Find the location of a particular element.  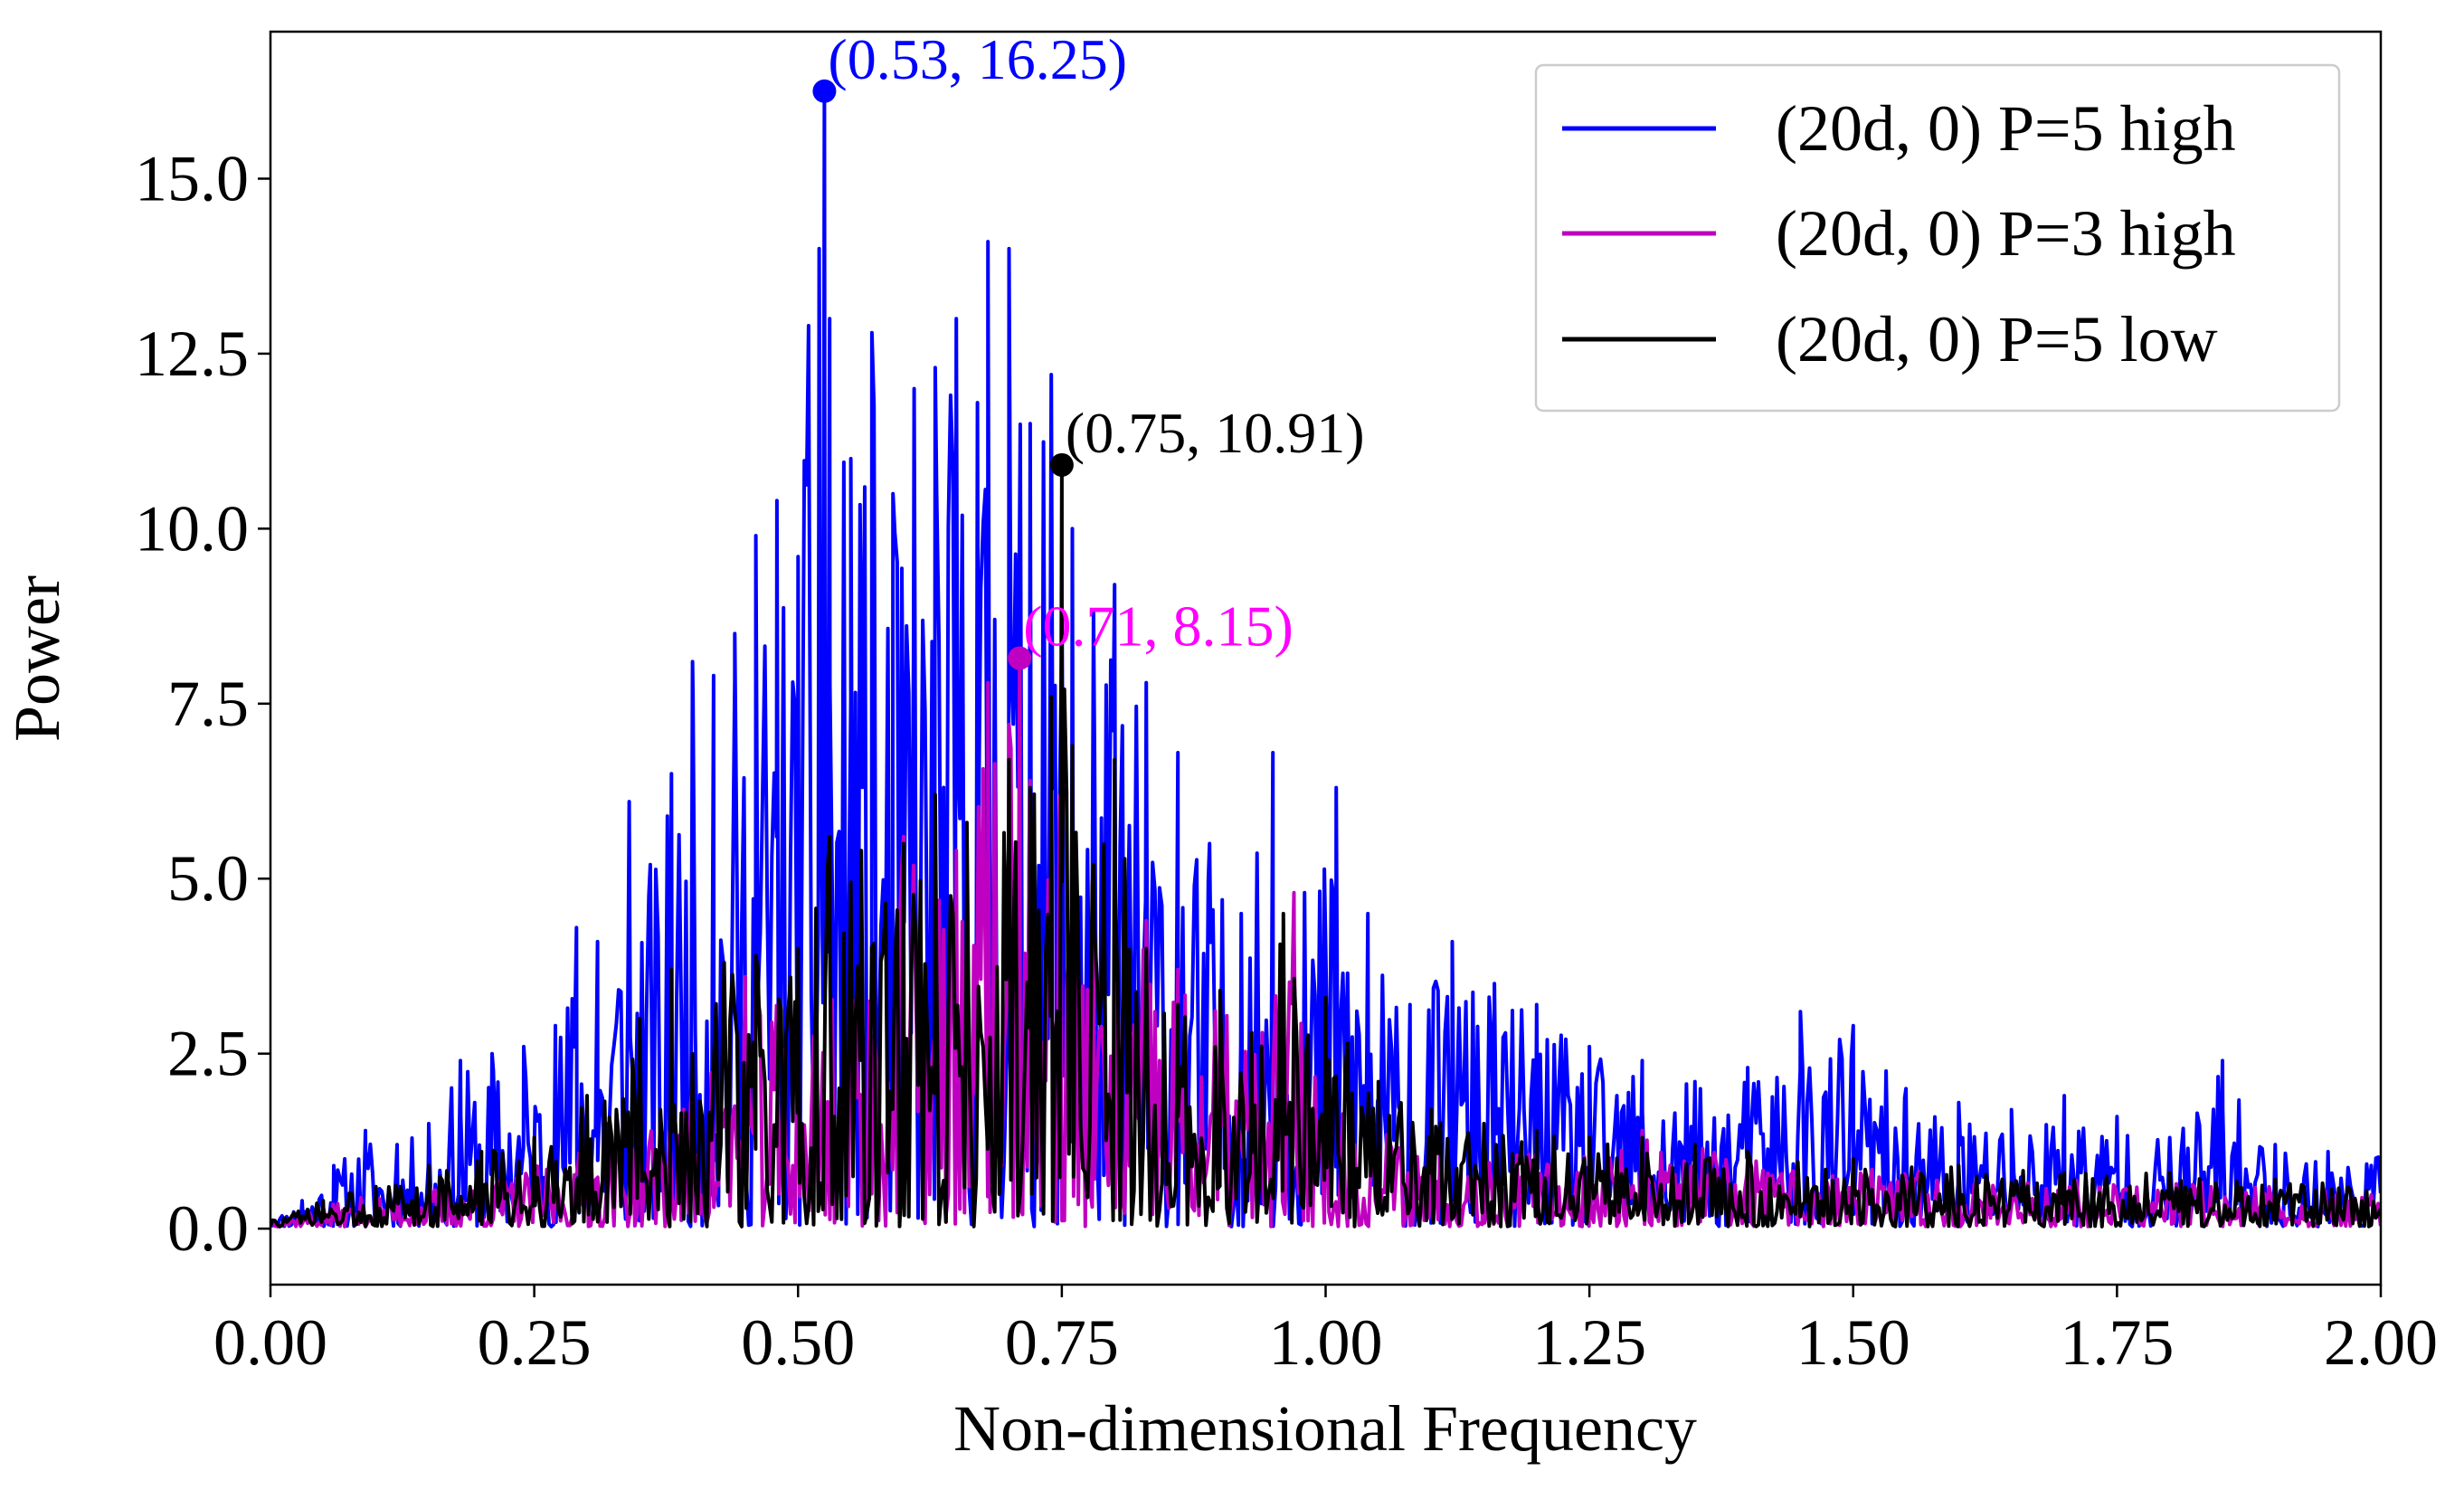

y-tick-label: 12.5 is located at coordinates (192, 354).